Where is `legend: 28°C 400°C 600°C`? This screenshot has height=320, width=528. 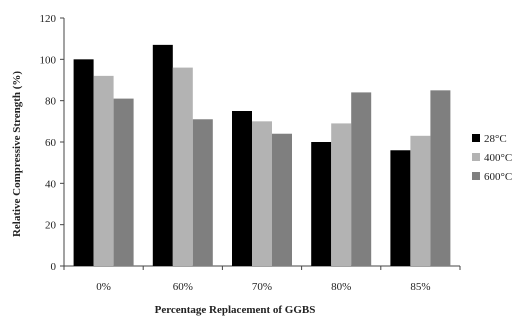 legend: 28°C 400°C 600°C is located at coordinates (492, 158).